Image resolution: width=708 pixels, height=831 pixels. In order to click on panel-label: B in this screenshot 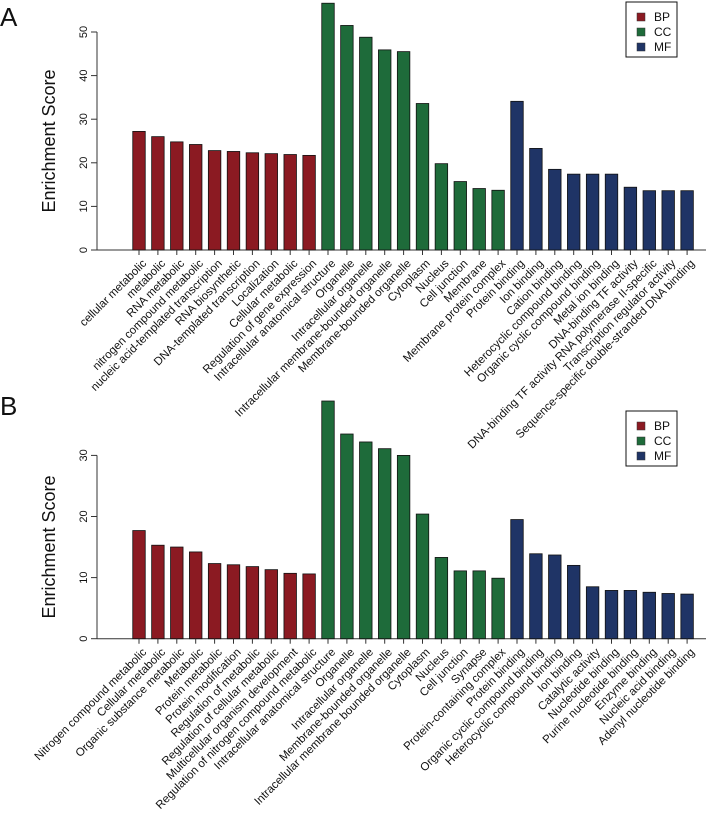, I will do `click(8, 406)`.